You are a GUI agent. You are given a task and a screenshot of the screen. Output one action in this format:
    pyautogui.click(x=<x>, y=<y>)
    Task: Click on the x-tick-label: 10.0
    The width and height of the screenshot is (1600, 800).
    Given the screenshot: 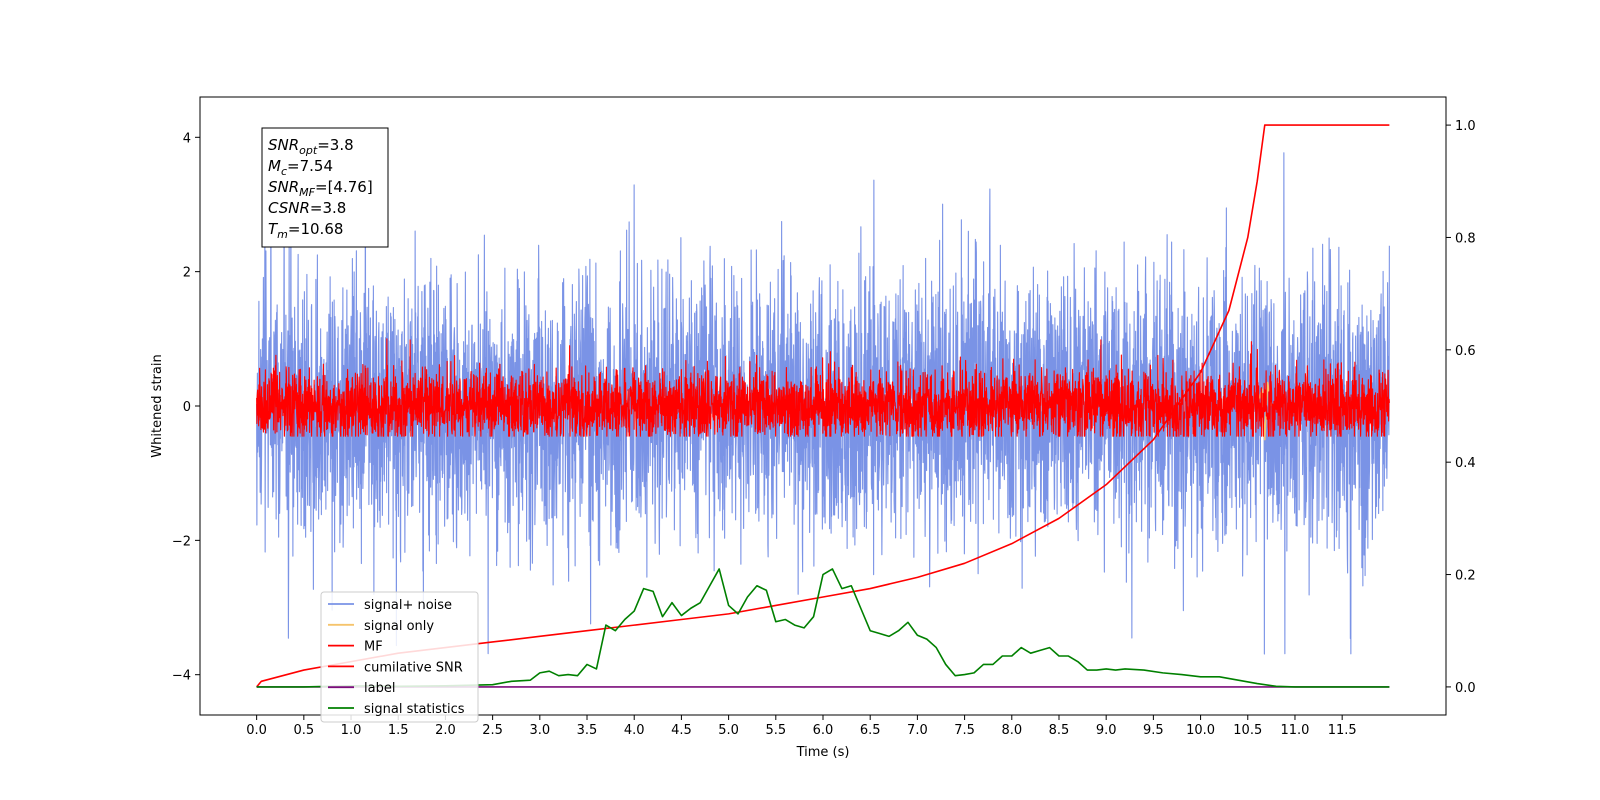 What is the action you would take?
    pyautogui.click(x=1200, y=730)
    